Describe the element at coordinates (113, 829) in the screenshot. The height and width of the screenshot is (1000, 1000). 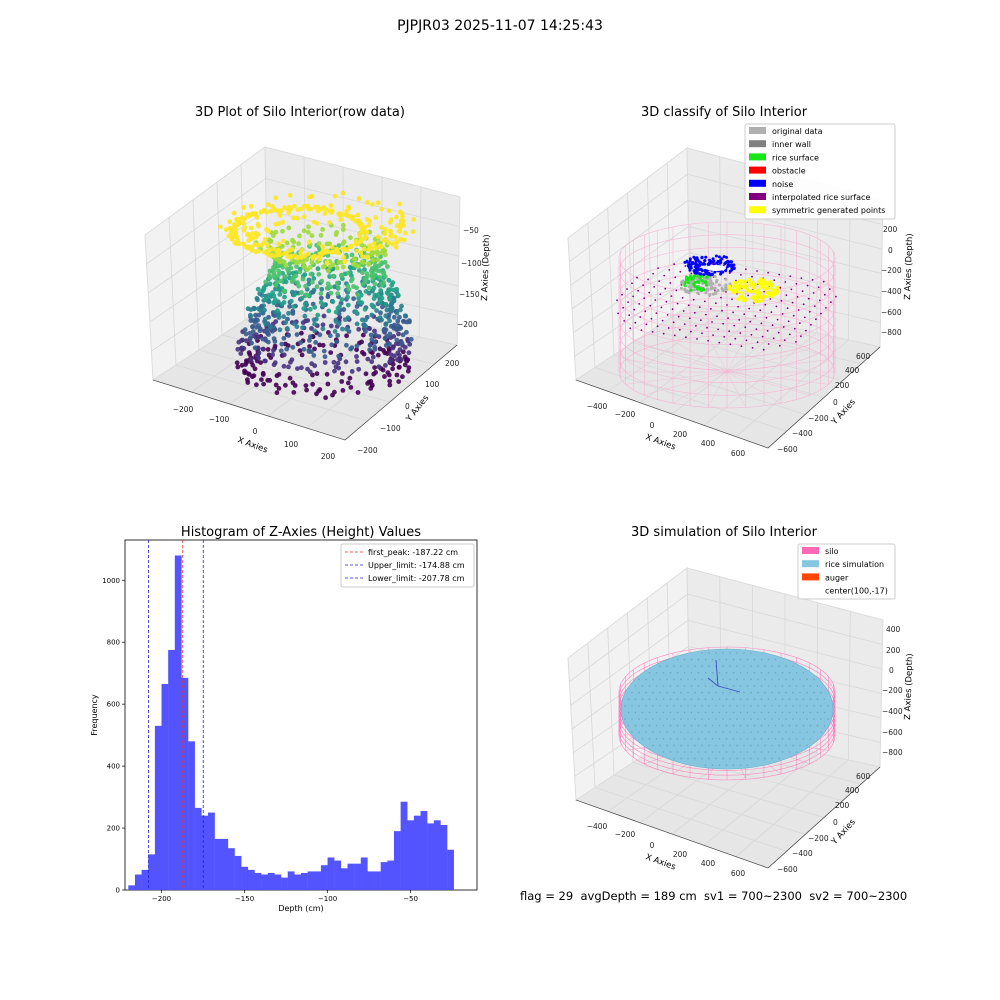
I see `y-tick-label: 200` at that location.